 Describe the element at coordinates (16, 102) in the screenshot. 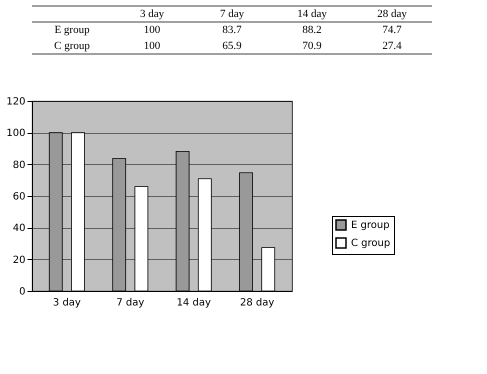

I see `y-tick-label: 120` at that location.